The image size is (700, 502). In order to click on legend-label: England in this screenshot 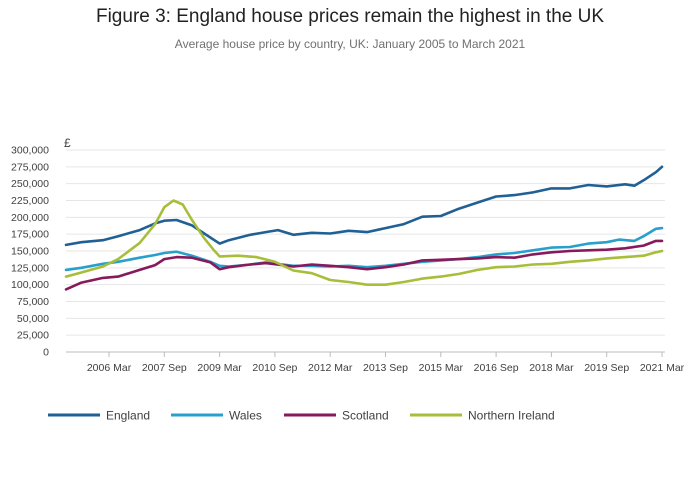, I will do `click(128, 416)`.